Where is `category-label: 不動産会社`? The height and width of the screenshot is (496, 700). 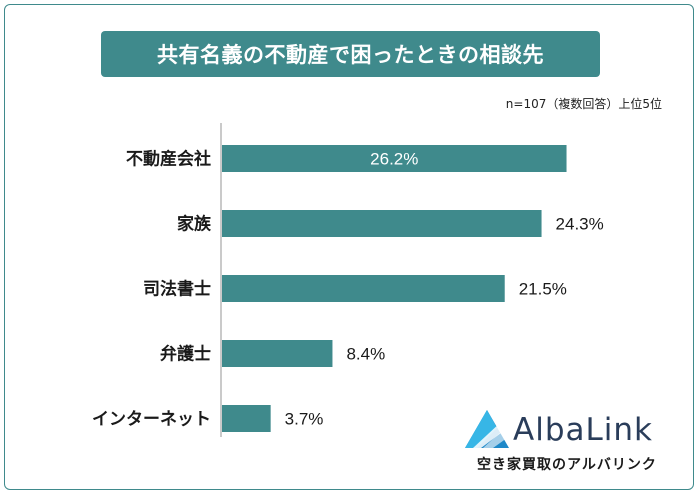 category-label: 不動産会社 is located at coordinates (168, 159).